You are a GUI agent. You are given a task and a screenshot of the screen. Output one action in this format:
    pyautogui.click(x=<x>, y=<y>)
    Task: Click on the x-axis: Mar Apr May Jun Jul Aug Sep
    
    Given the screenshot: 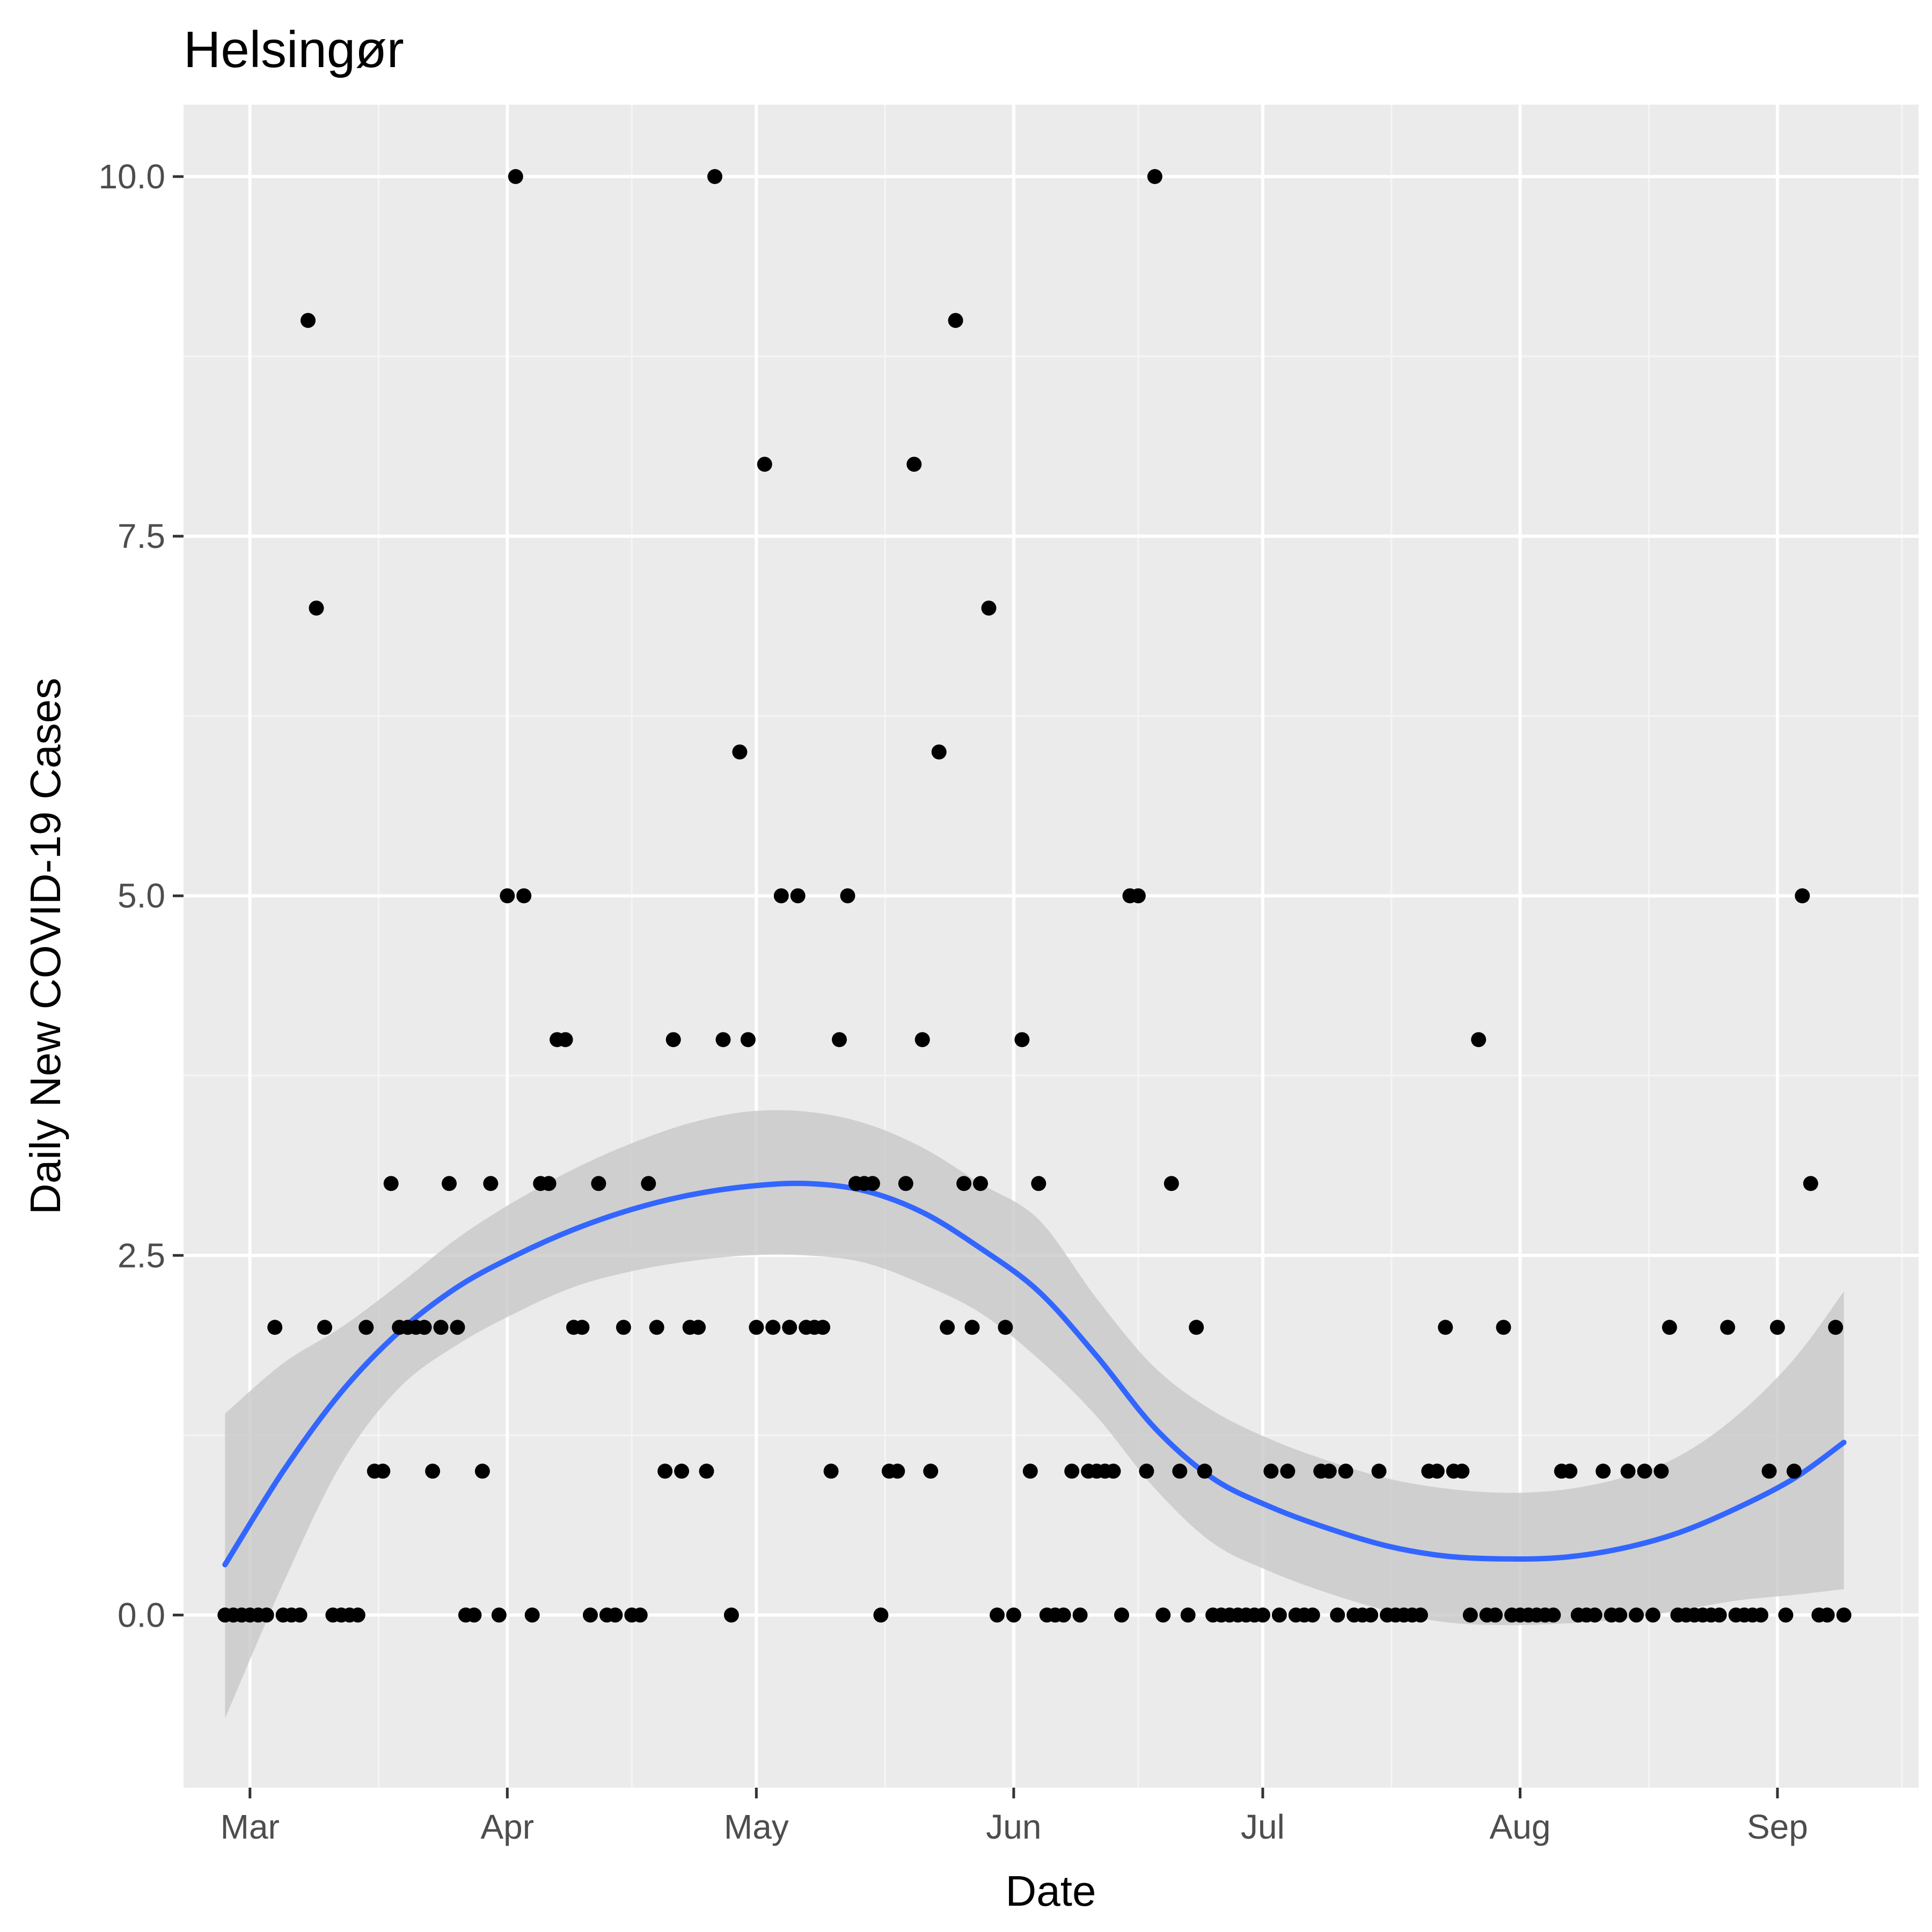 What is the action you would take?
    pyautogui.click(x=1014, y=1817)
    